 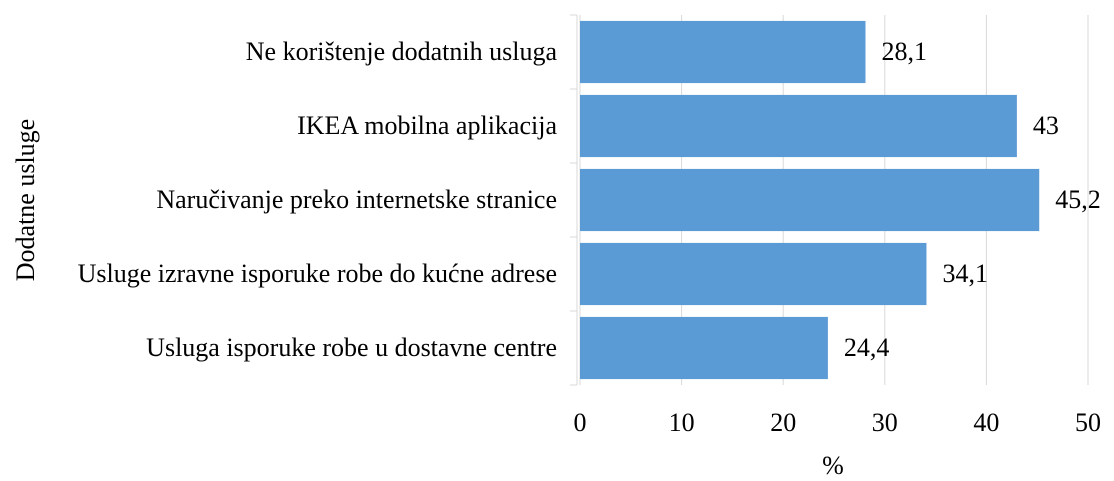 I want to click on data-label: 45,2, so click(x=1078, y=199).